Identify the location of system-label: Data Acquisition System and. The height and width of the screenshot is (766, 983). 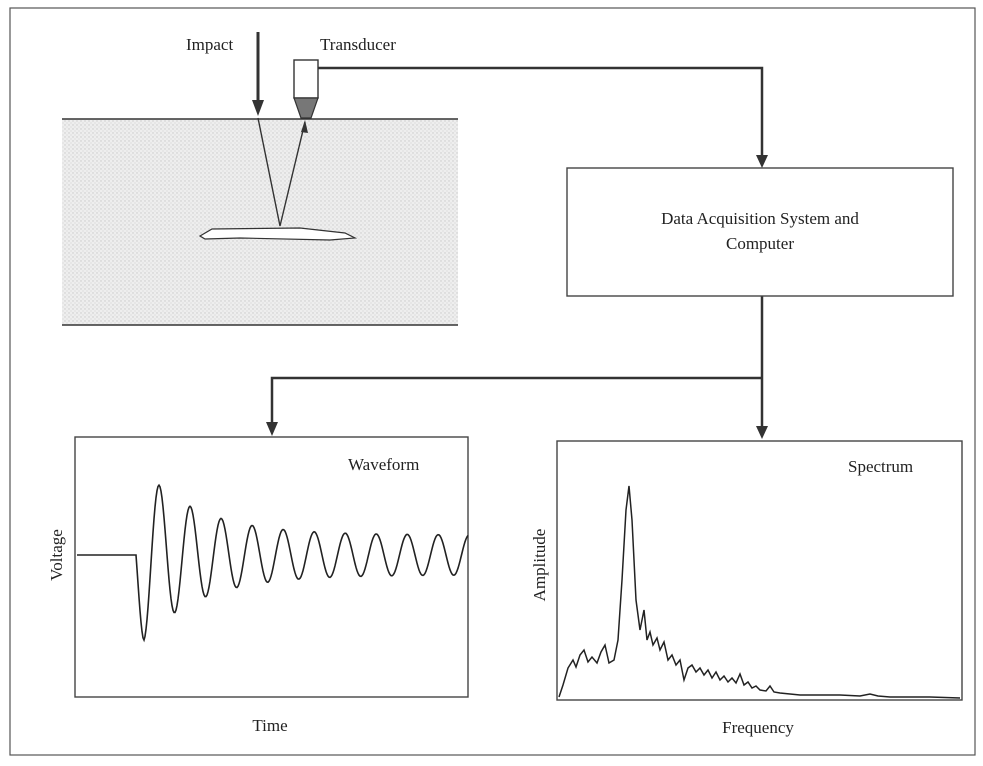
(760, 218).